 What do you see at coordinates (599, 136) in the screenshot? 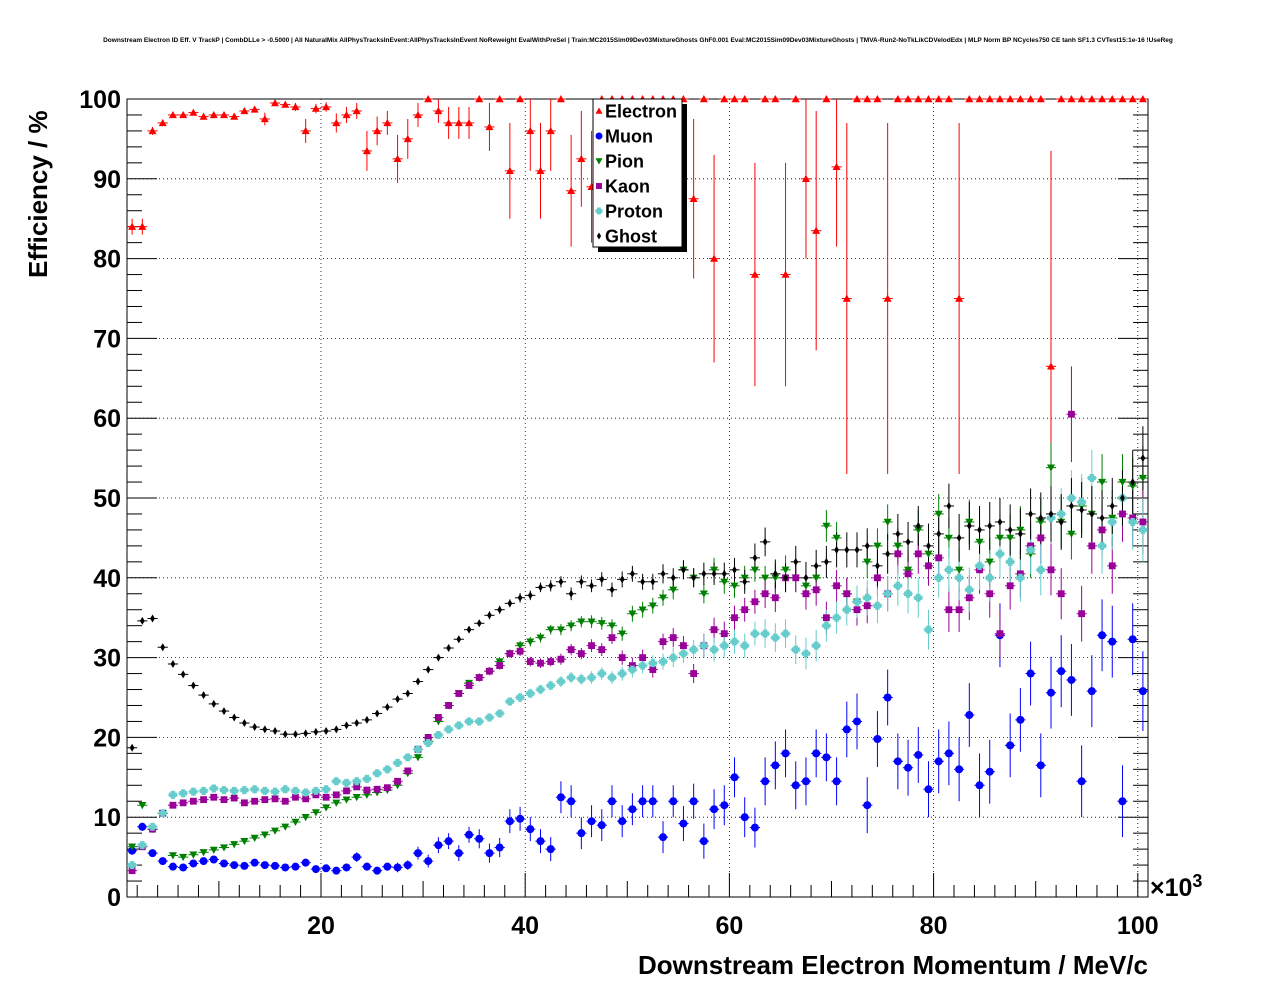
I see `legend-marker-muon` at bounding box center [599, 136].